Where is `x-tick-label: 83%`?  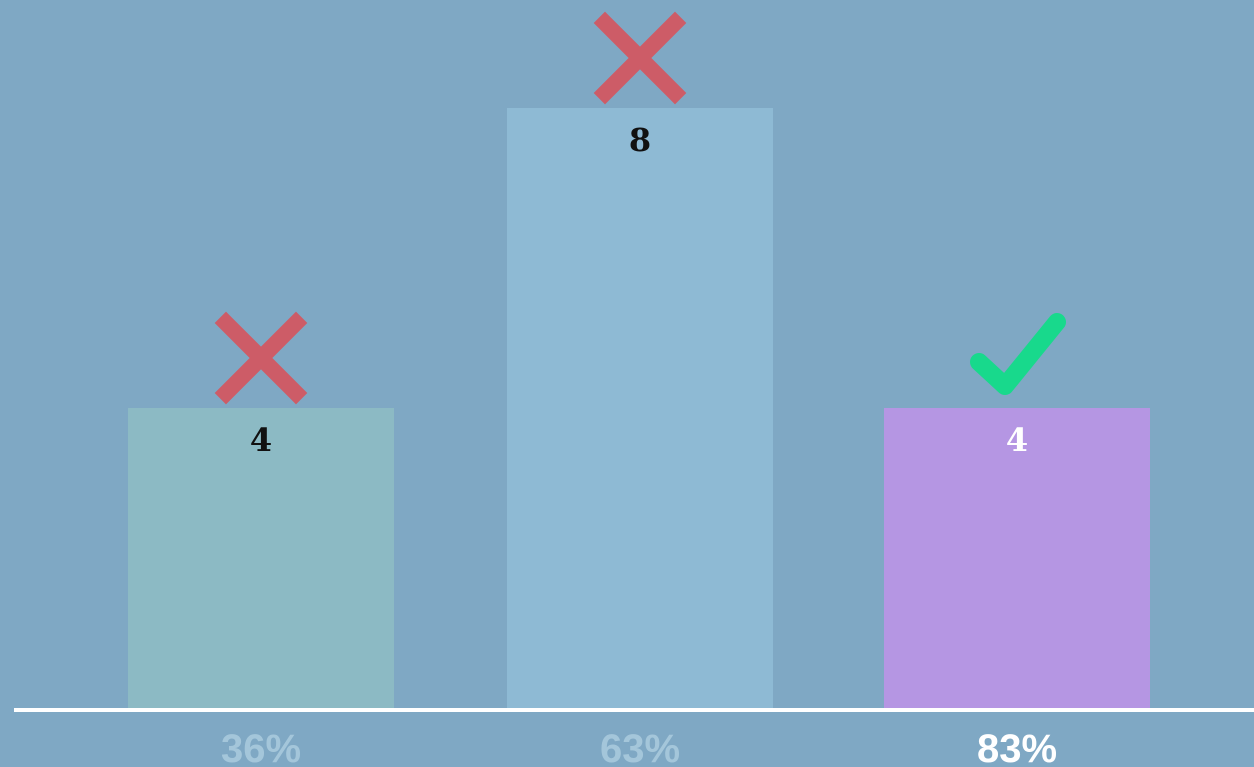 x-tick-label: 83% is located at coordinates (1017, 747).